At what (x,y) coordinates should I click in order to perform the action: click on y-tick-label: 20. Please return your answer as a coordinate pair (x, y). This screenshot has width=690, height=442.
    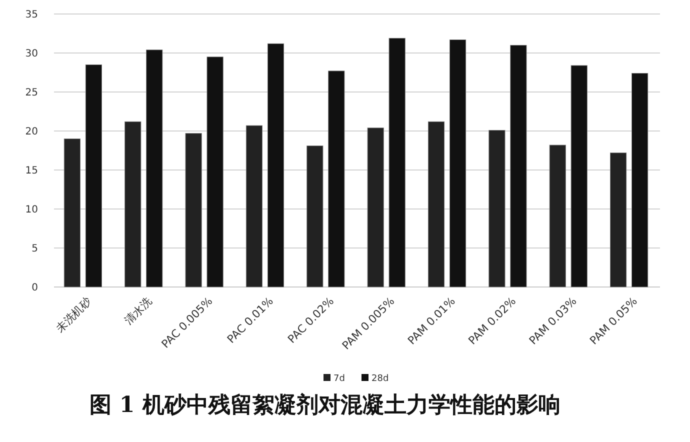
    Looking at the image, I should click on (31, 132).